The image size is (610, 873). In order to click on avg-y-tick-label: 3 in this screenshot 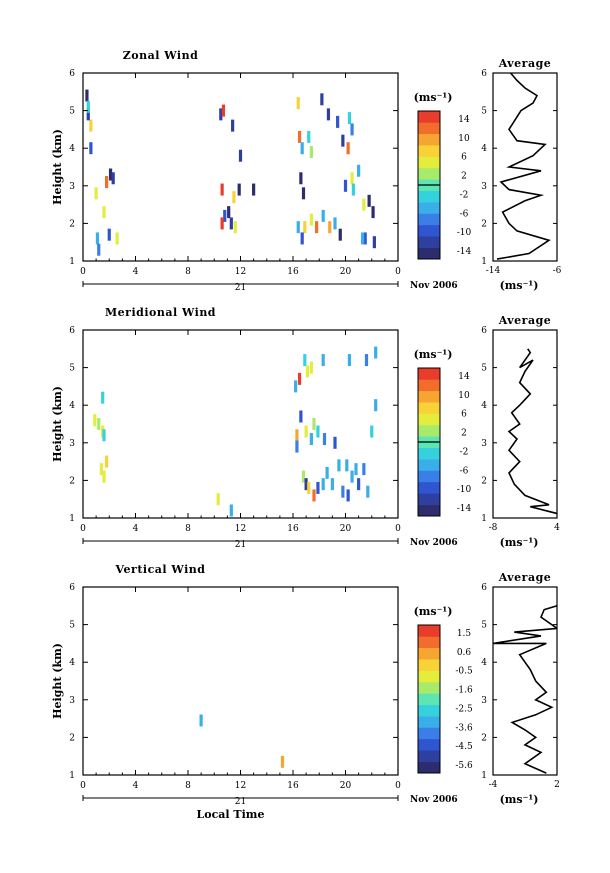, I will do `click(484, 701)`.